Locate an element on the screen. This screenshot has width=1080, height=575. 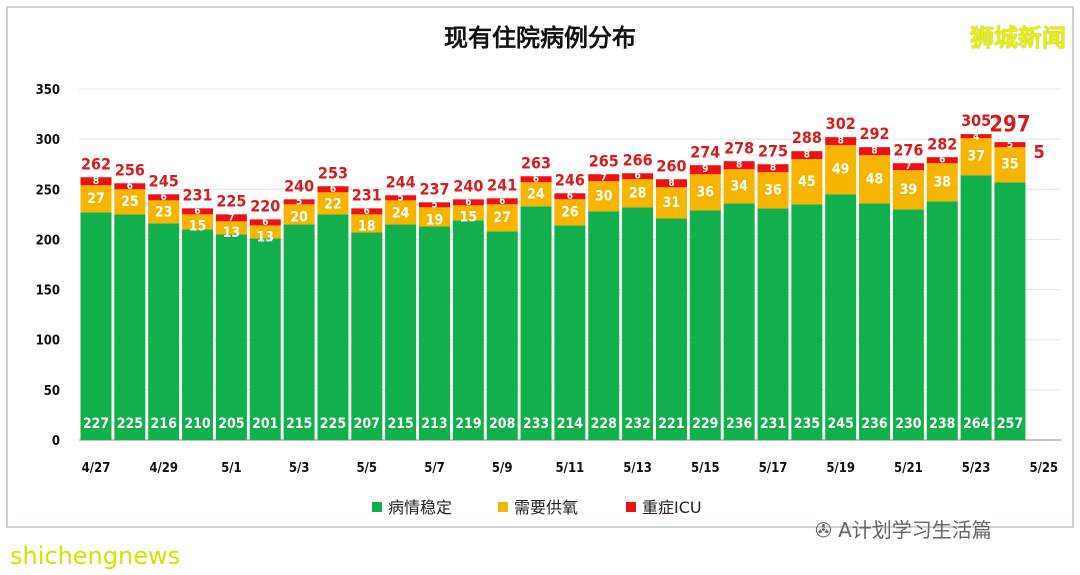
data-label: 215 is located at coordinates (299, 424).